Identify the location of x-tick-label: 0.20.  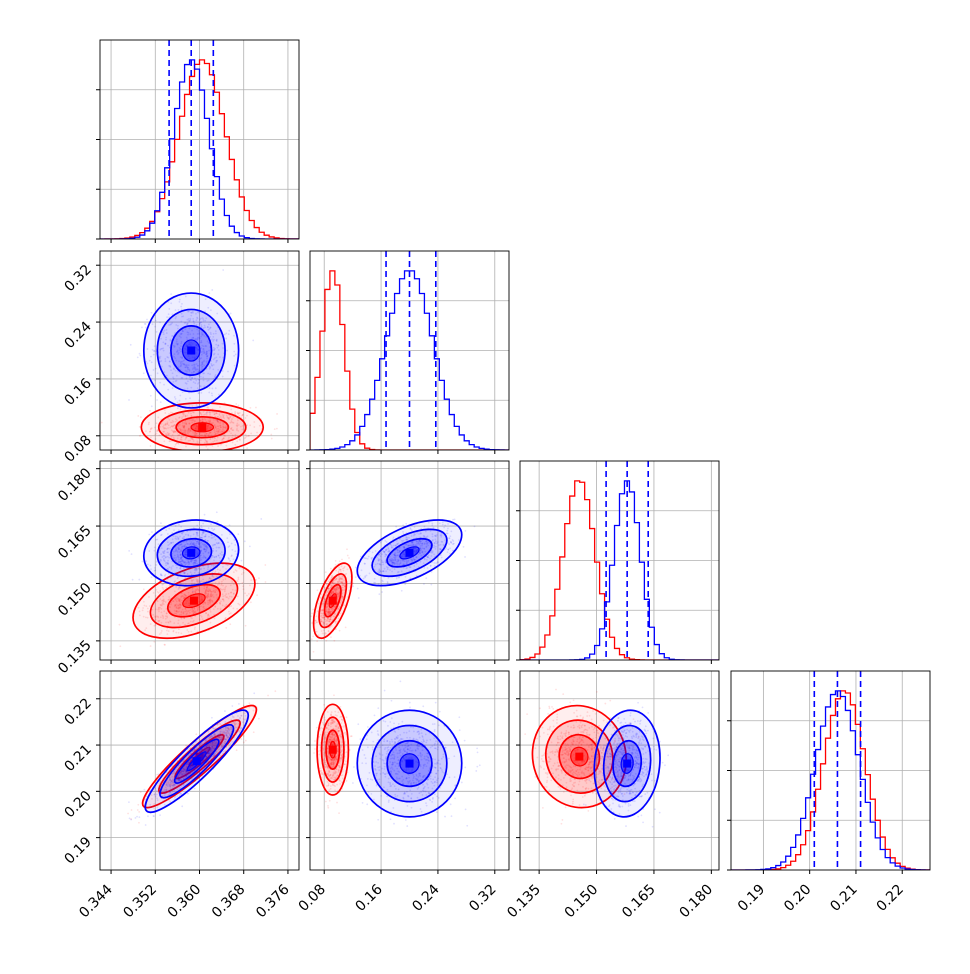
(797, 898).